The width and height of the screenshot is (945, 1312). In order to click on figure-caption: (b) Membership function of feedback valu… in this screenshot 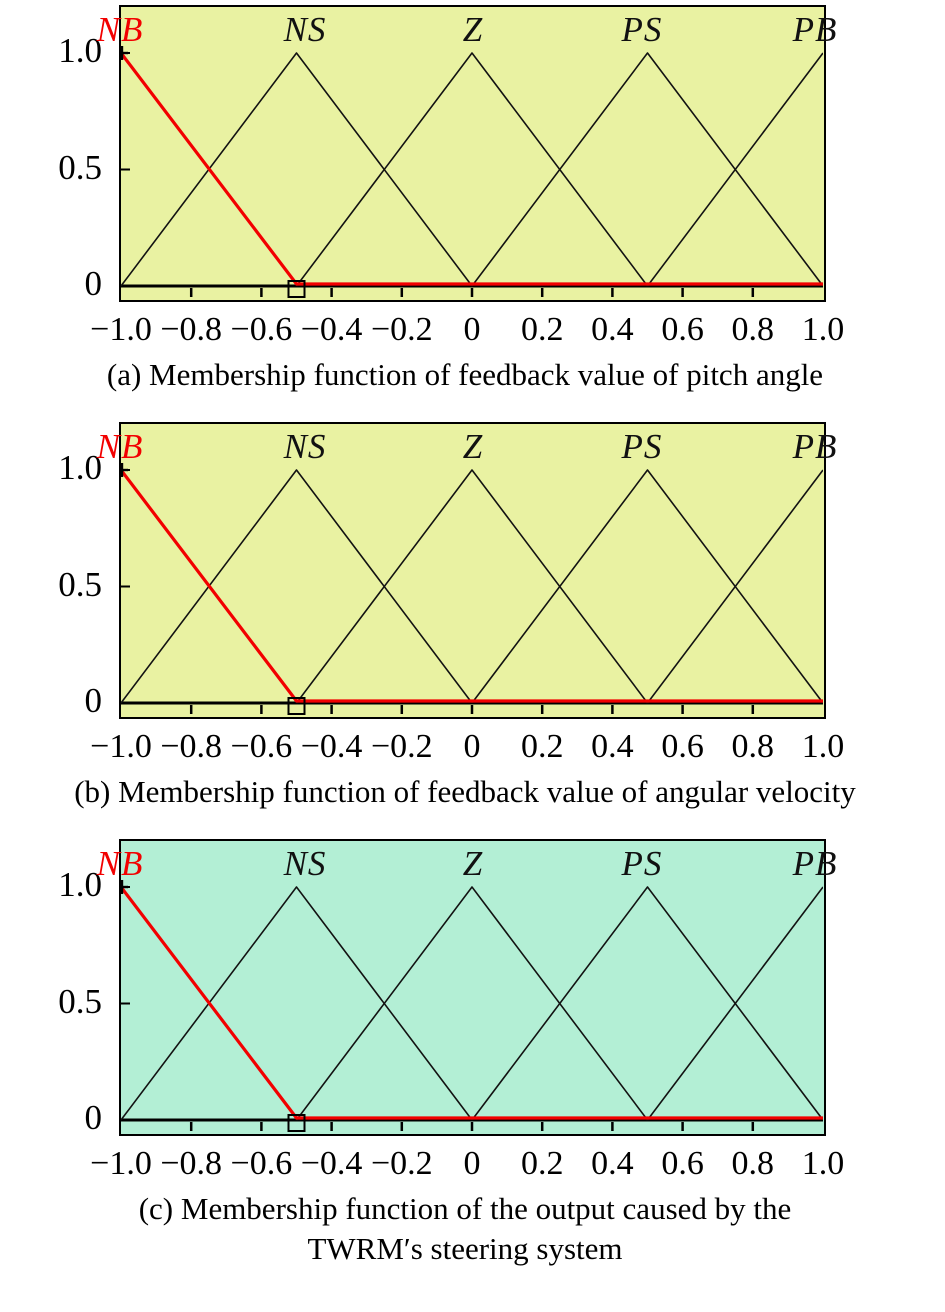, I will do `click(465, 791)`.